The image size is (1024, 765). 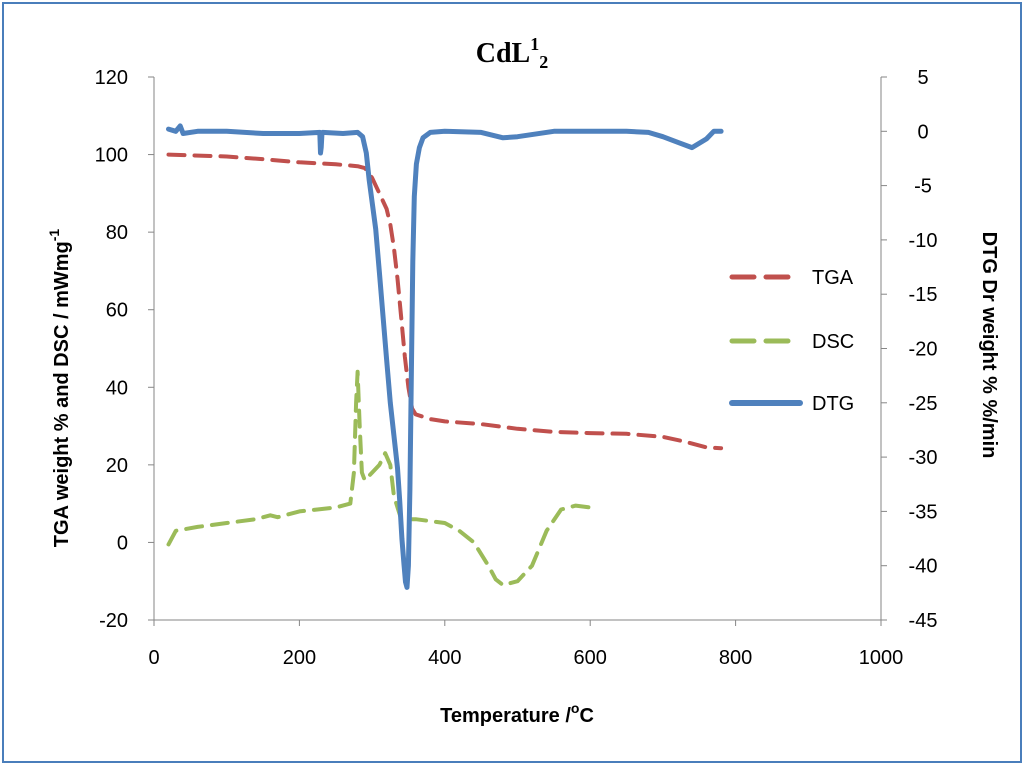 I want to click on y-left-axis-title: TGA weight % and DSC / mWmg-1, so click(x=59, y=388).